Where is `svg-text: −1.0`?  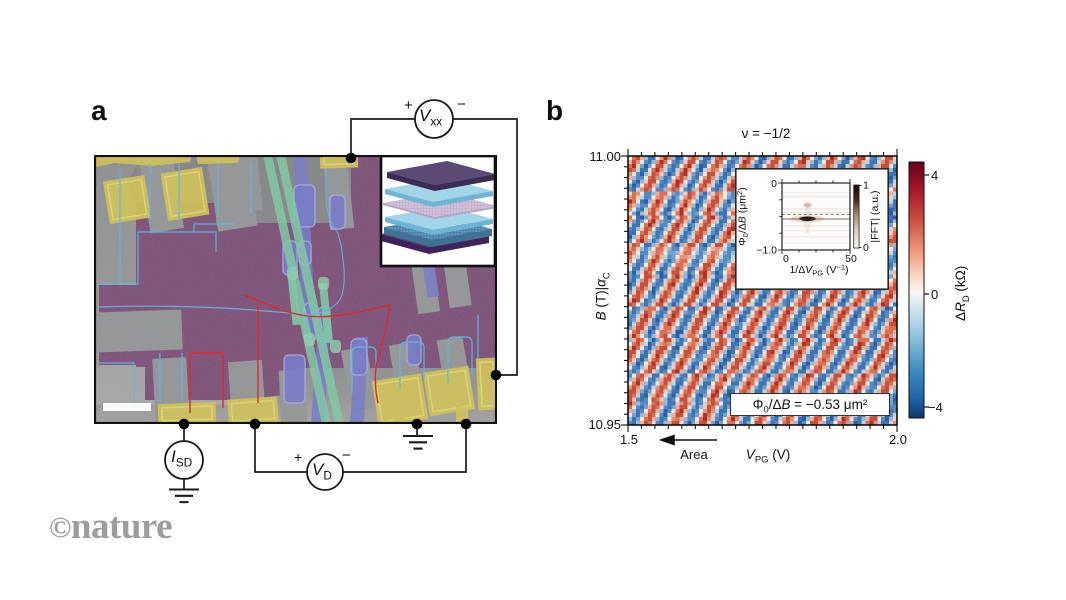 svg-text: −1.0 is located at coordinates (766, 251).